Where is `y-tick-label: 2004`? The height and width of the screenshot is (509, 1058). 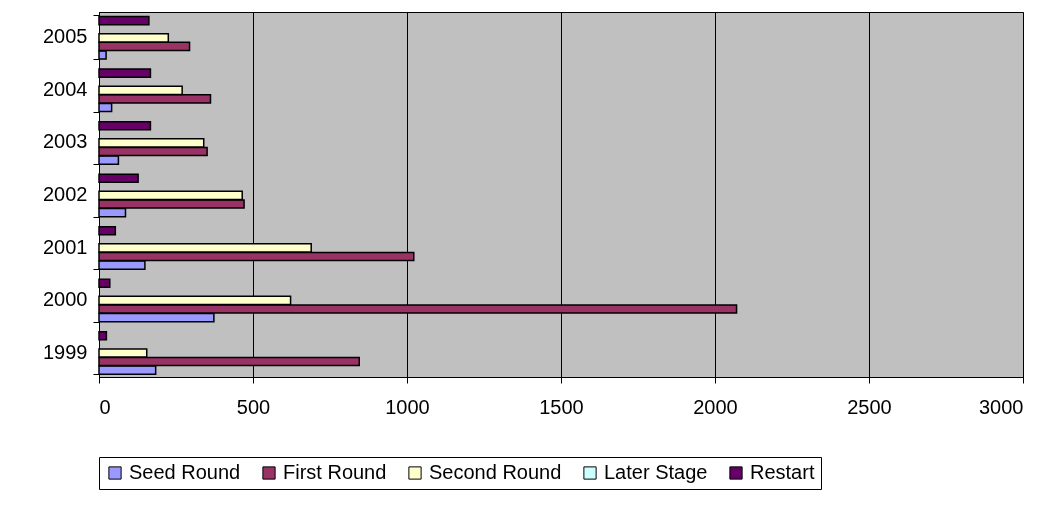 y-tick-label: 2004 is located at coordinates (65, 88).